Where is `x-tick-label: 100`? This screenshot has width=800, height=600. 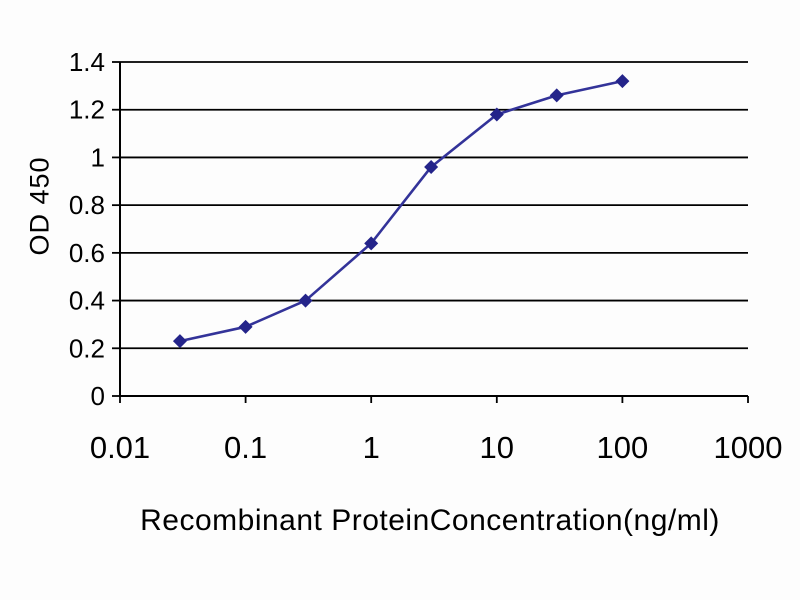 x-tick-label: 100 is located at coordinates (623, 447).